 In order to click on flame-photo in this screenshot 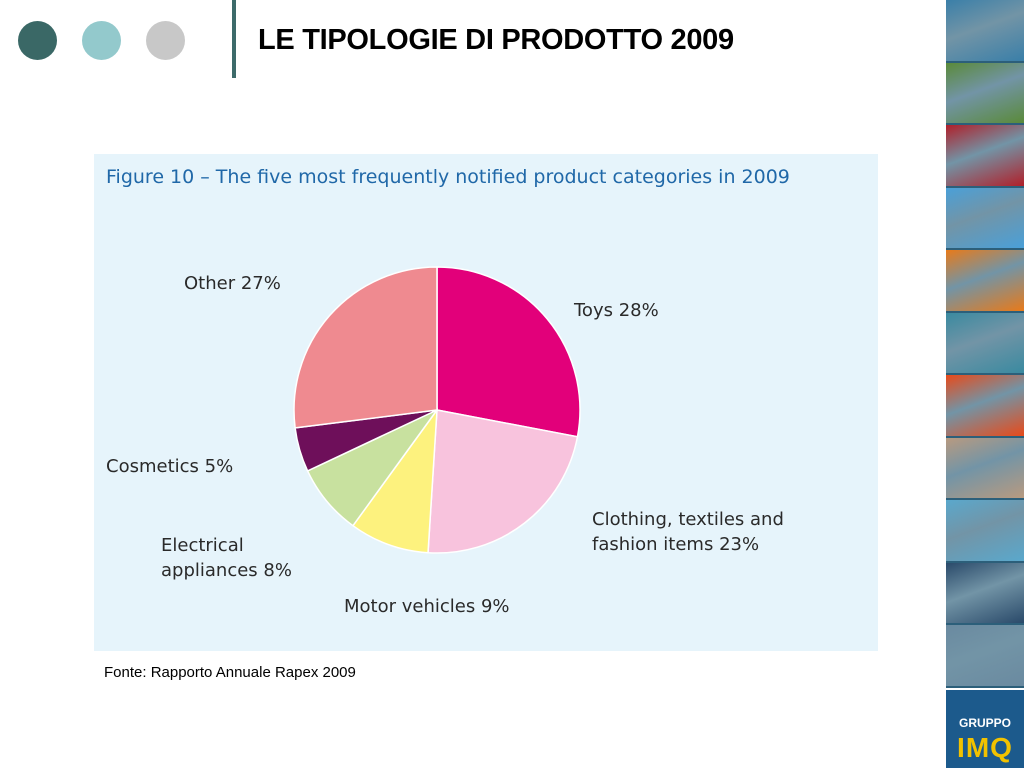, I will do `click(985, 405)`.